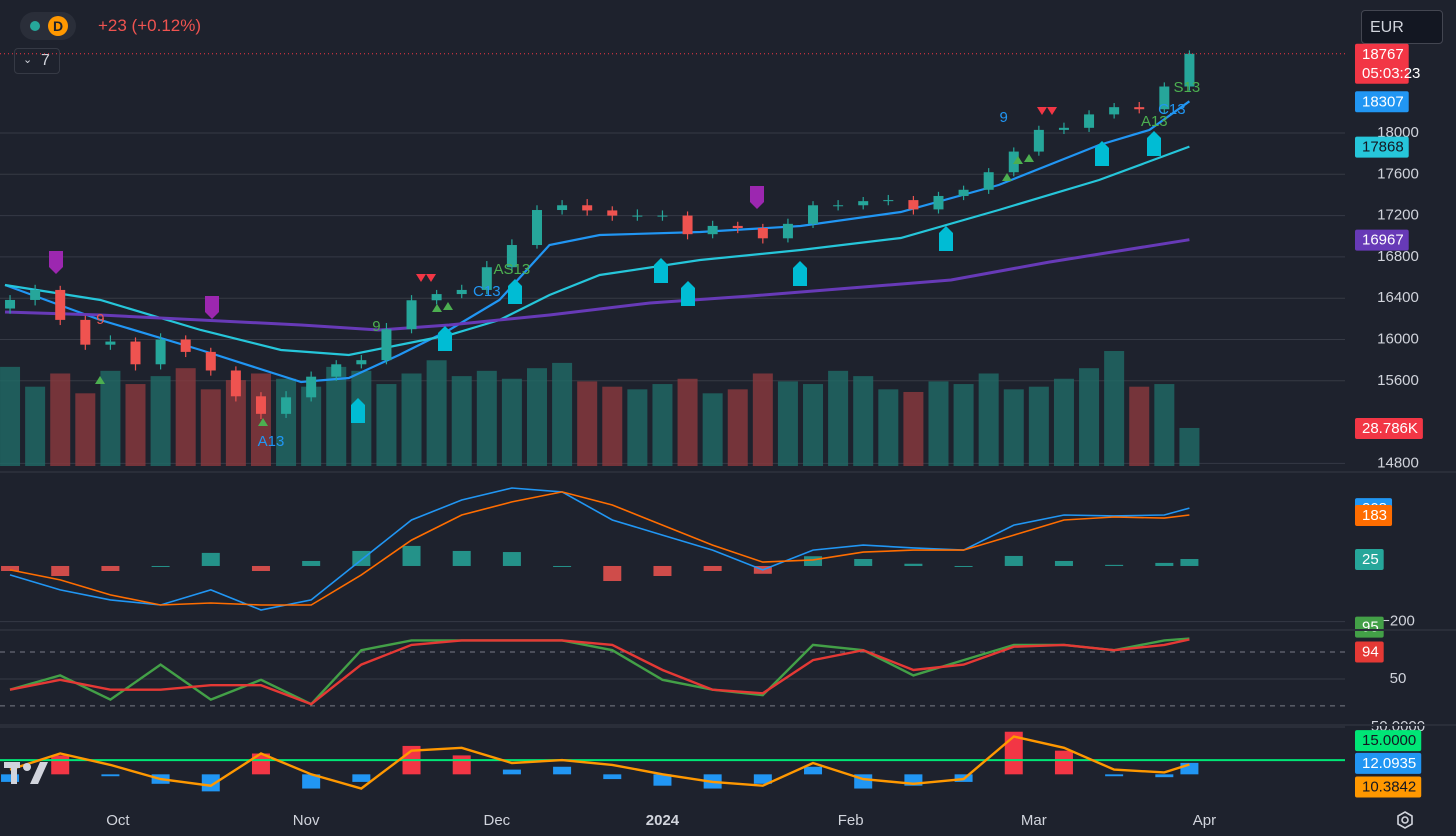  I want to click on axis-label: 94, so click(1370, 651).